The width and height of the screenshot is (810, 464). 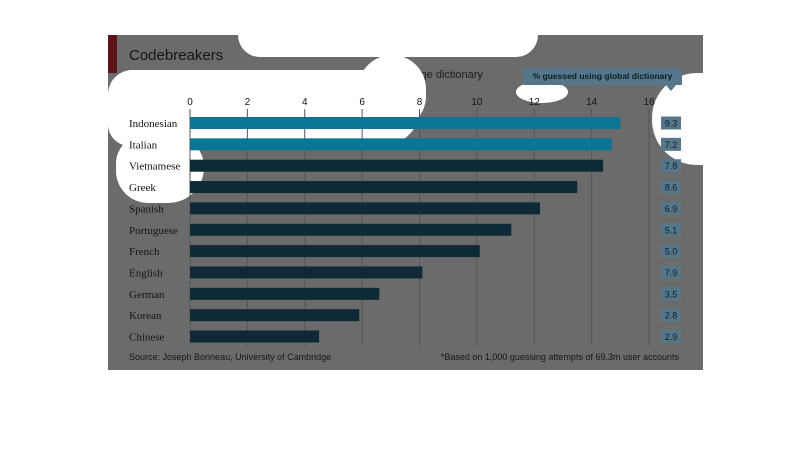 What do you see at coordinates (147, 338) in the screenshot?
I see `category-label: Chinese` at bounding box center [147, 338].